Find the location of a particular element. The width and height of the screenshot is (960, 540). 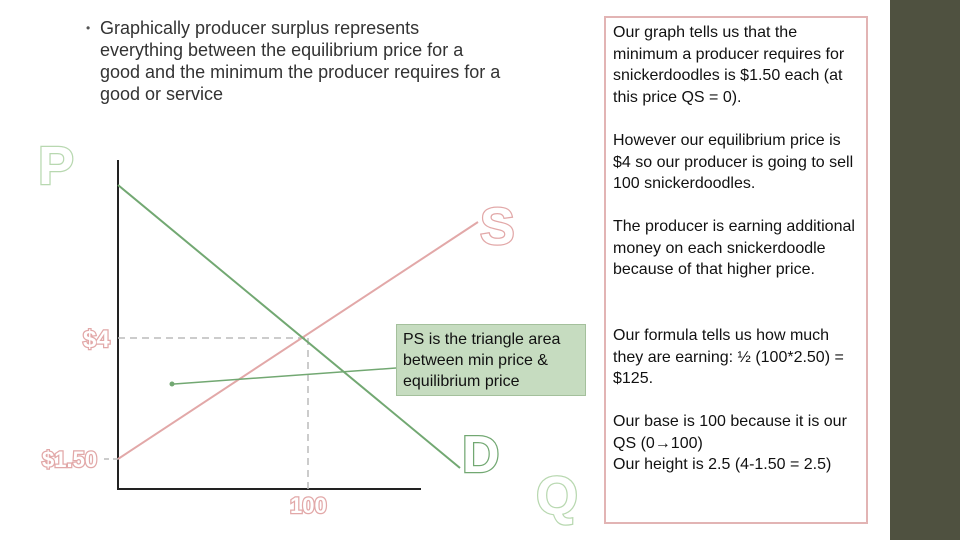

equilibrium-price-label: $4 is located at coordinates (96, 339).